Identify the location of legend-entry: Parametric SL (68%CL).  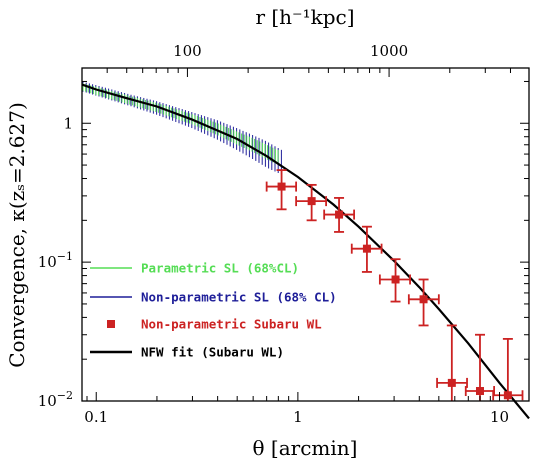
(194, 268).